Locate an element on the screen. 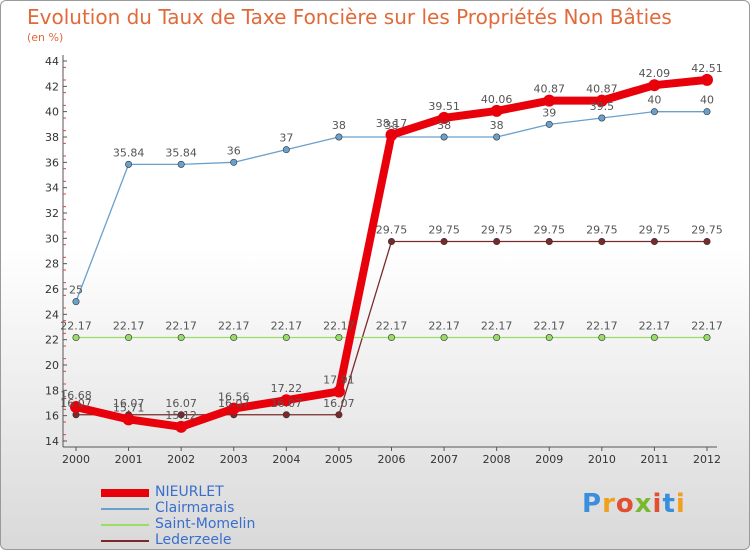  data-label: 17.91 is located at coordinates (339, 379).